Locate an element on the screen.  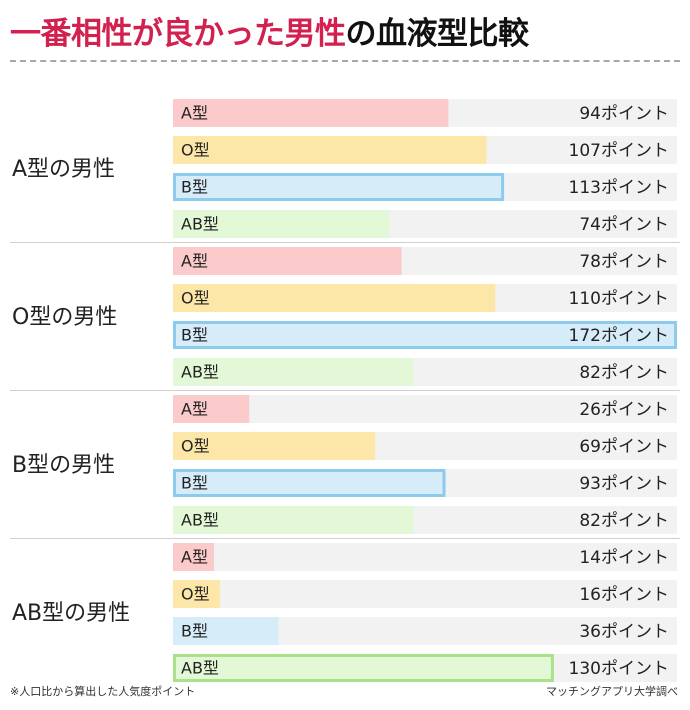
bar-value-label: 172ポイント is located at coordinates (619, 336).